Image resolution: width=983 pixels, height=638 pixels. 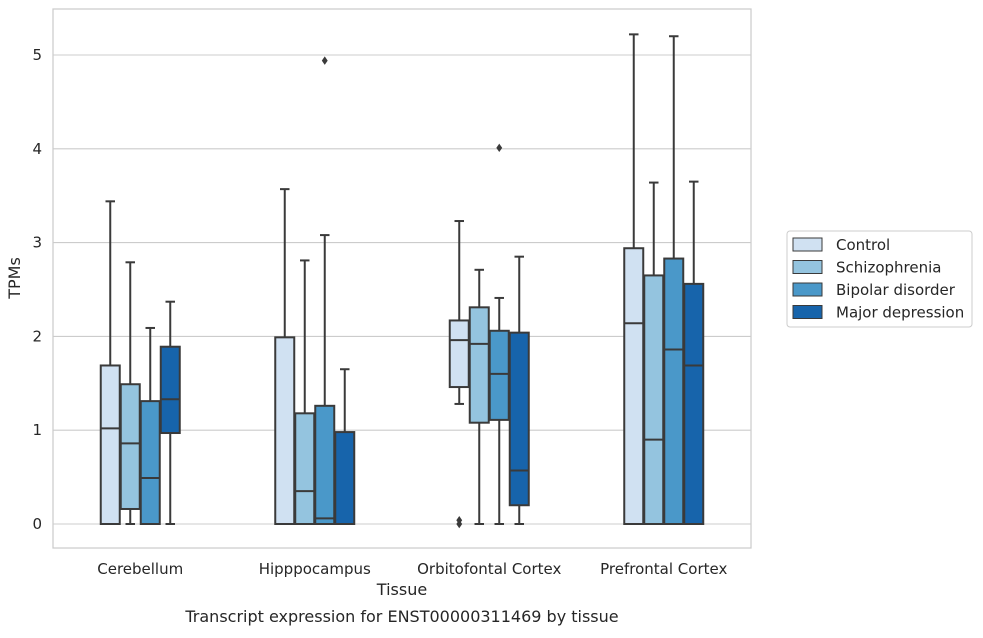 What do you see at coordinates (896, 290) in the screenshot?
I see `legend-label: Bipolar disorder` at bounding box center [896, 290].